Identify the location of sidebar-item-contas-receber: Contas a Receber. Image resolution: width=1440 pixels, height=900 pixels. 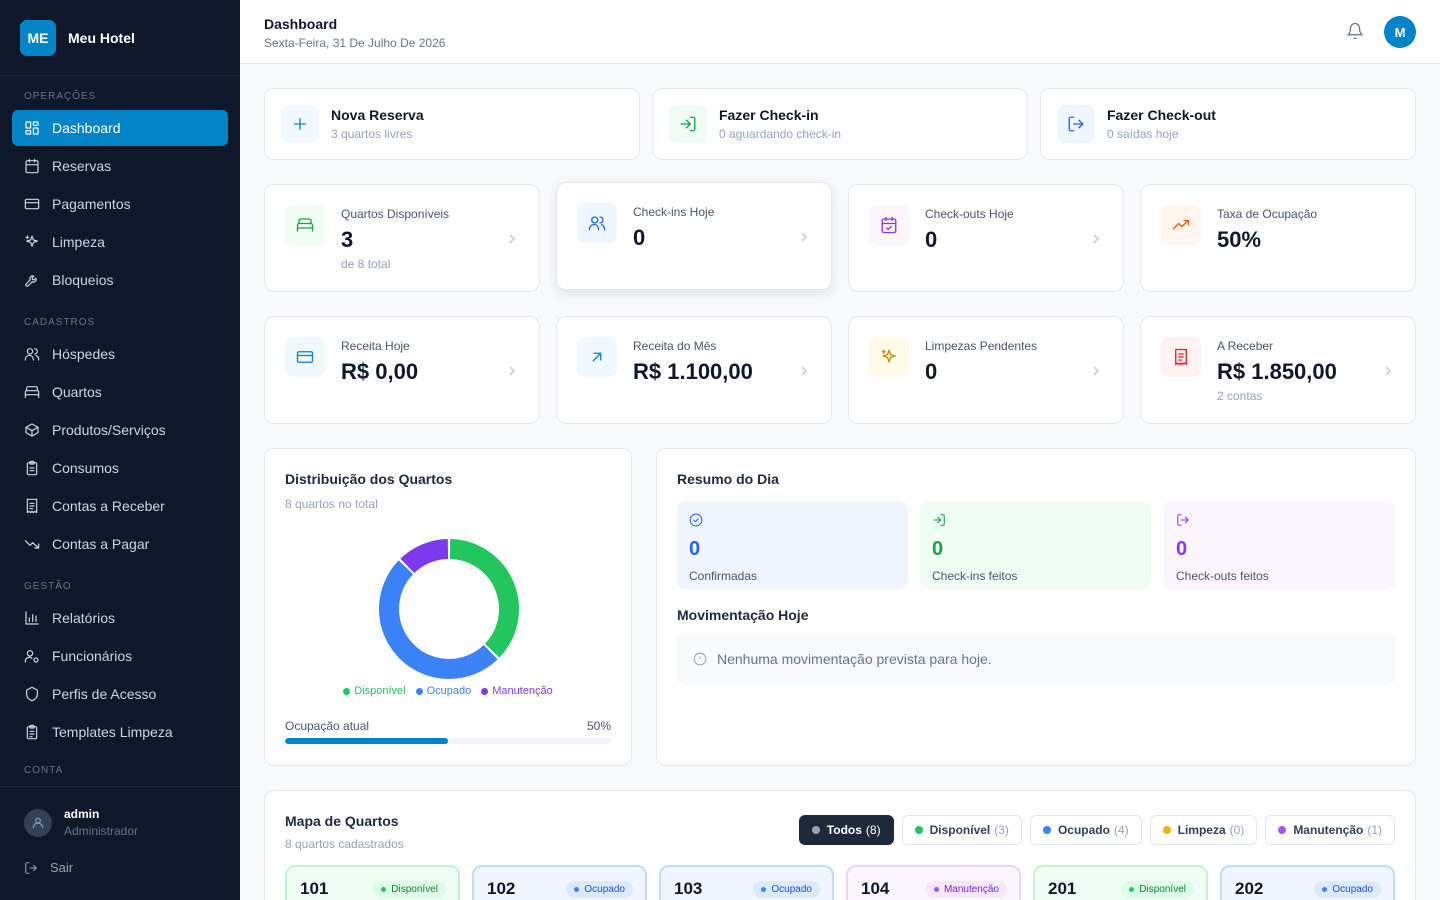
(120, 506).